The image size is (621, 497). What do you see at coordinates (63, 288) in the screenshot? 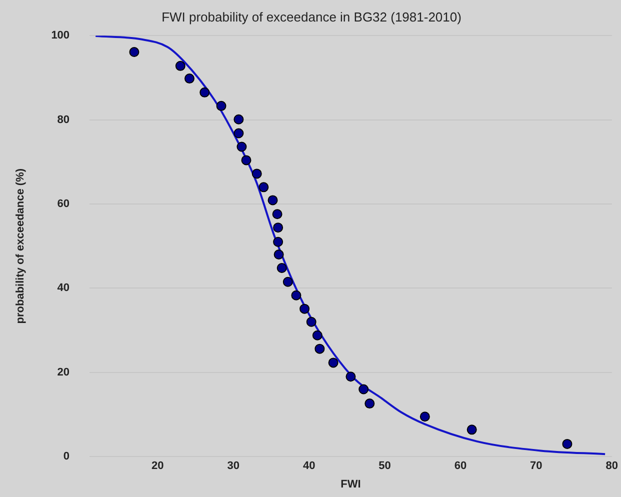
I see `y-tick-label: 40` at bounding box center [63, 288].